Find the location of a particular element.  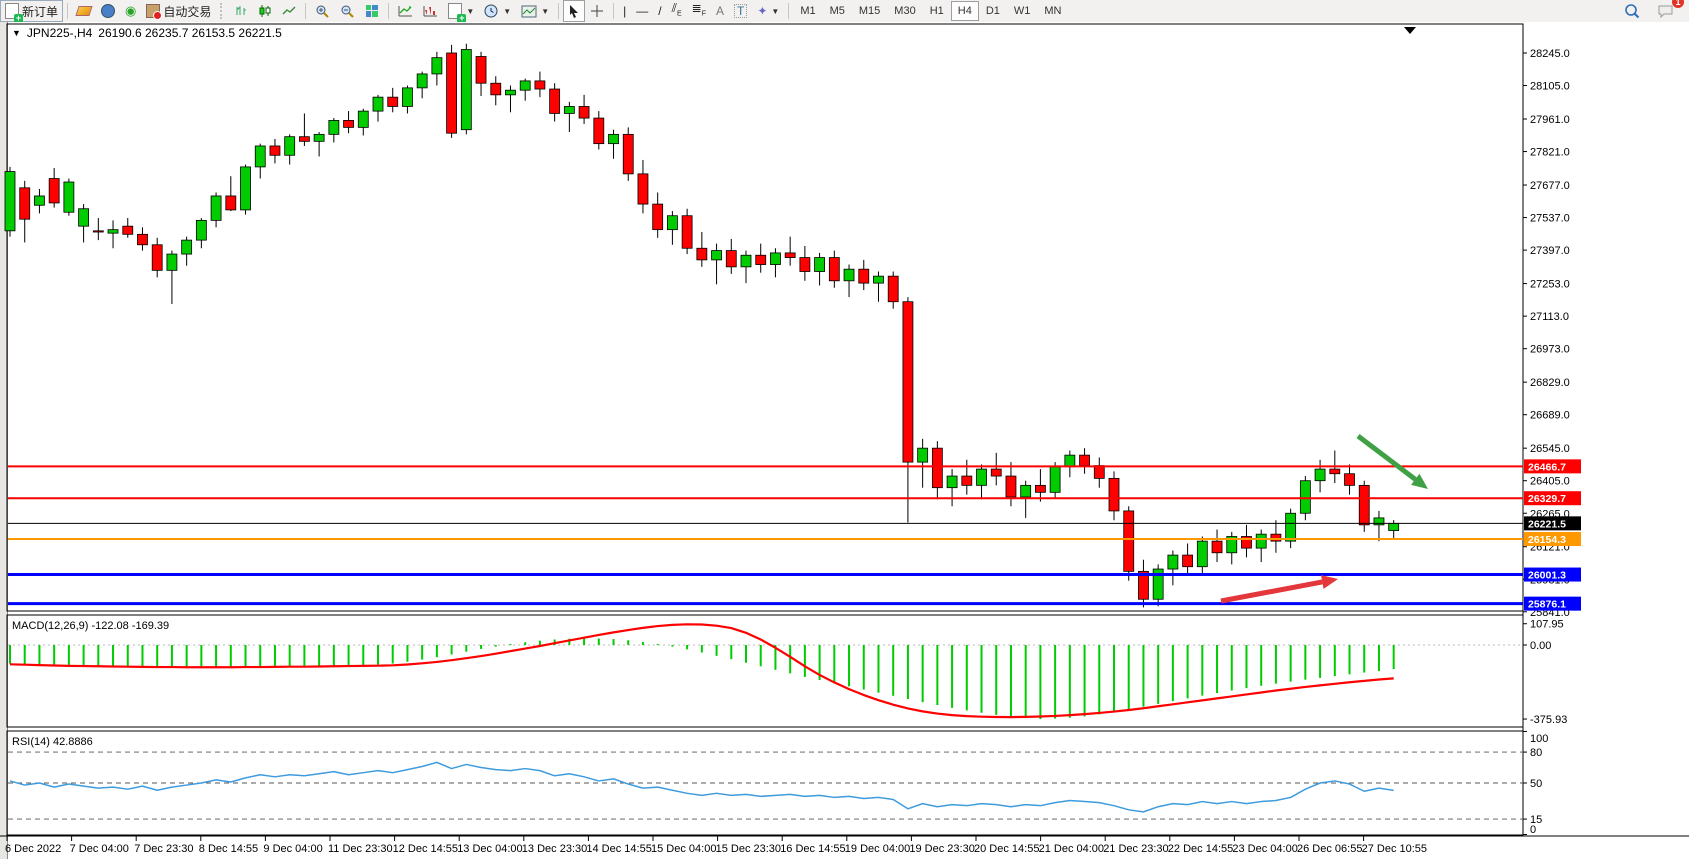

candle-chart-button is located at coordinates (265, 11).